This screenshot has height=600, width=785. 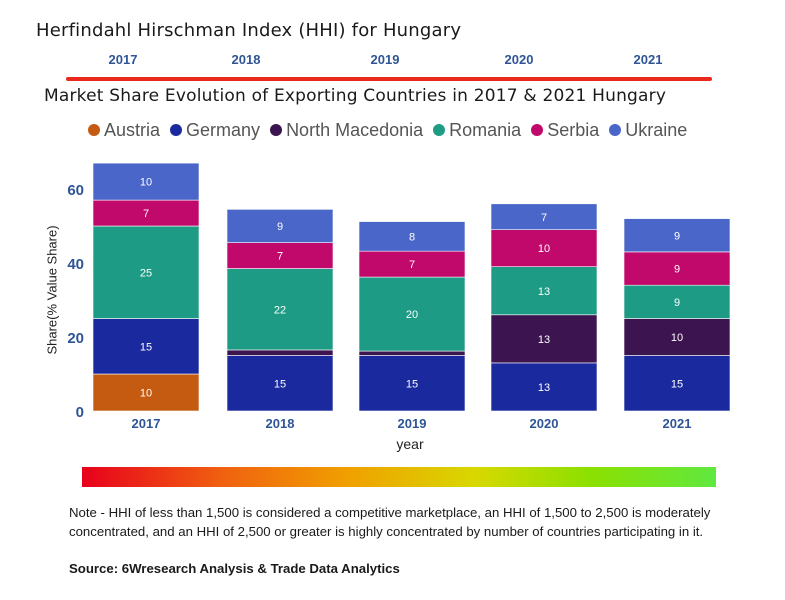 I want to click on hhi-years: 2017 2018 2019 2020 2021, so click(x=392, y=61).